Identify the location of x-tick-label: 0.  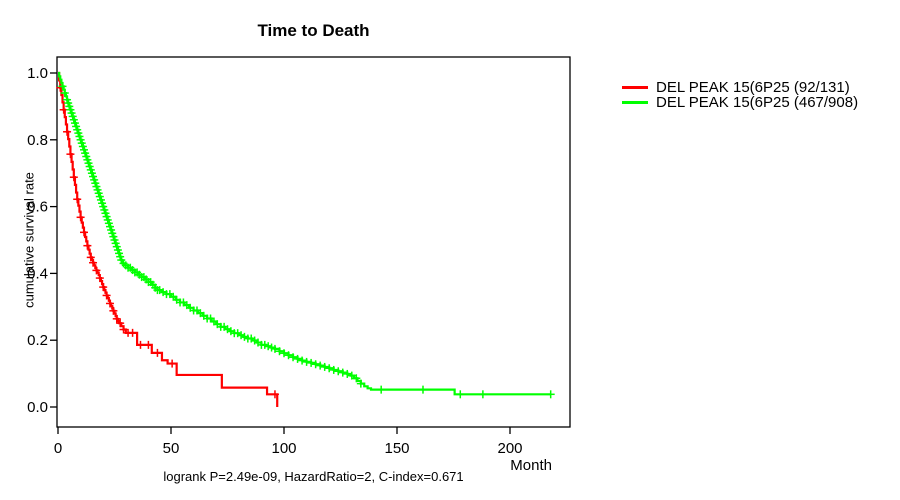
(58, 448).